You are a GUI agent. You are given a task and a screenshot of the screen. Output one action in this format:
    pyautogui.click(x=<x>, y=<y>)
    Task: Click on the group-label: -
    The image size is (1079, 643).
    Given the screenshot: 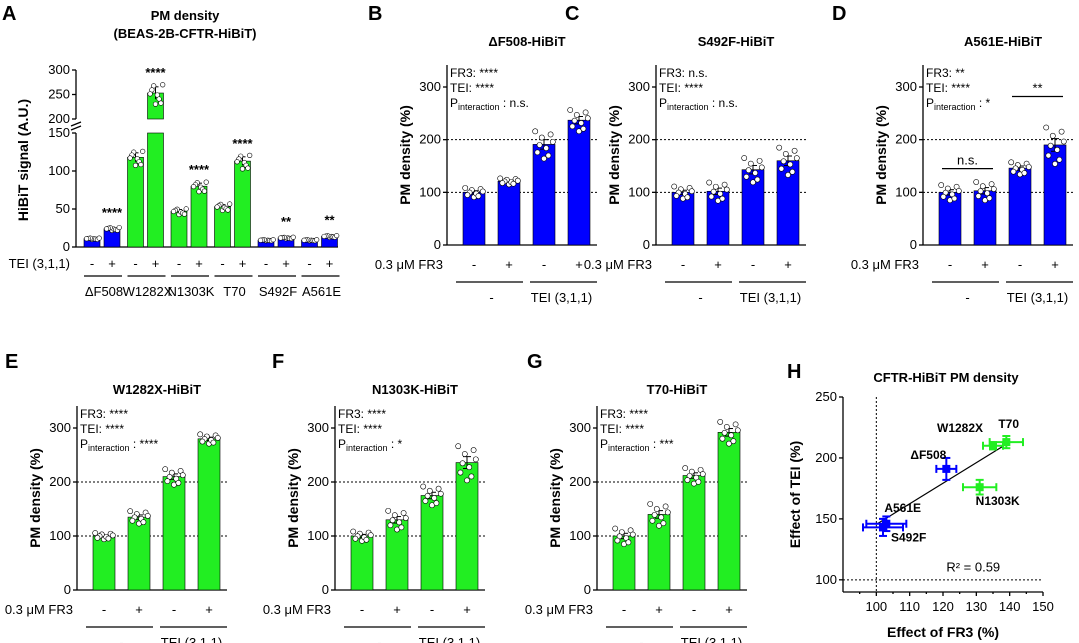 What is the action you would take?
    pyautogui.click(x=700, y=297)
    